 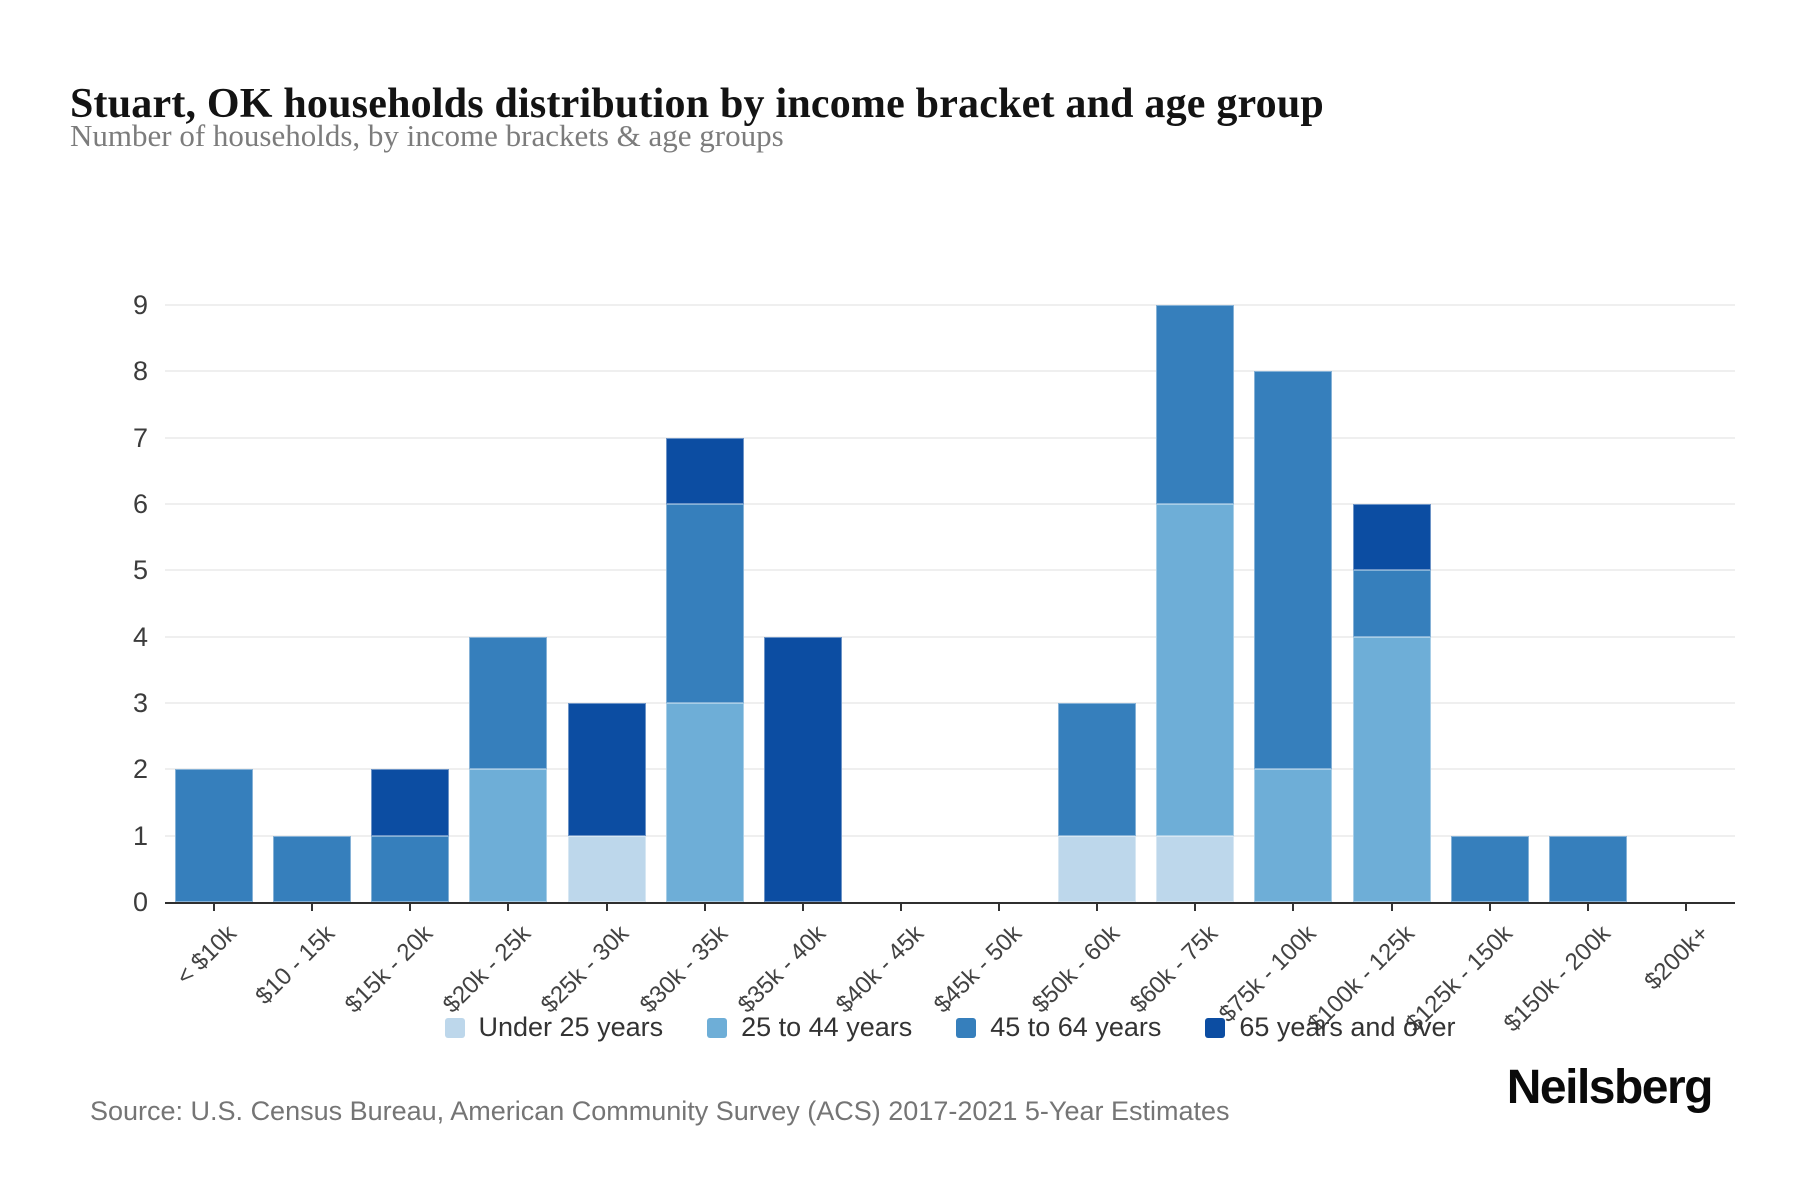 I want to click on x-axis-tick-label: $15k - 20k, so click(x=389, y=969).